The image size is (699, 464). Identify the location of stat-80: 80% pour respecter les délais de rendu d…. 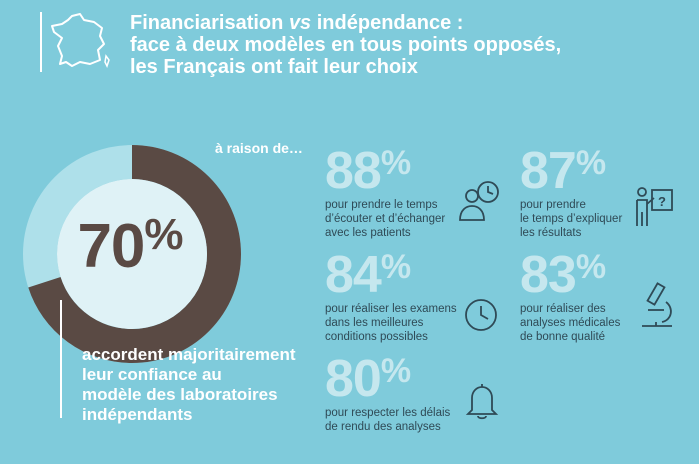
(387, 390).